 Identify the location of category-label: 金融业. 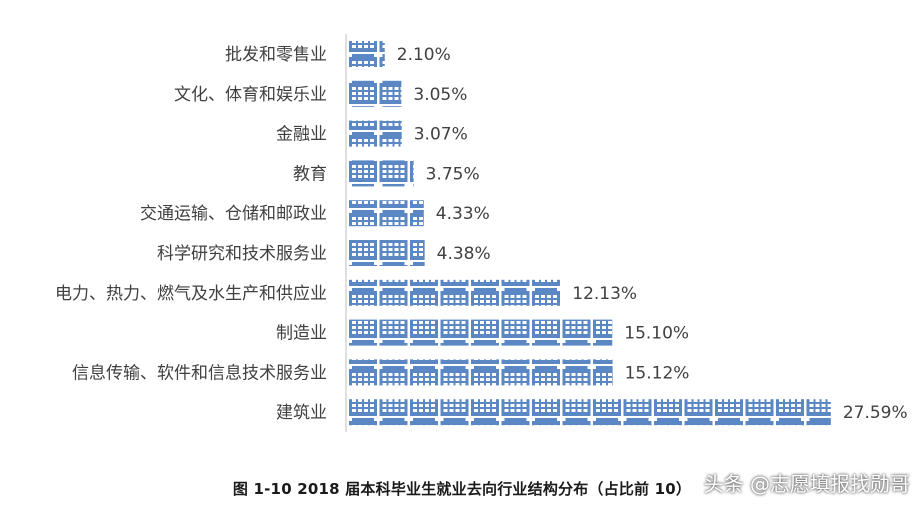
(301, 135).